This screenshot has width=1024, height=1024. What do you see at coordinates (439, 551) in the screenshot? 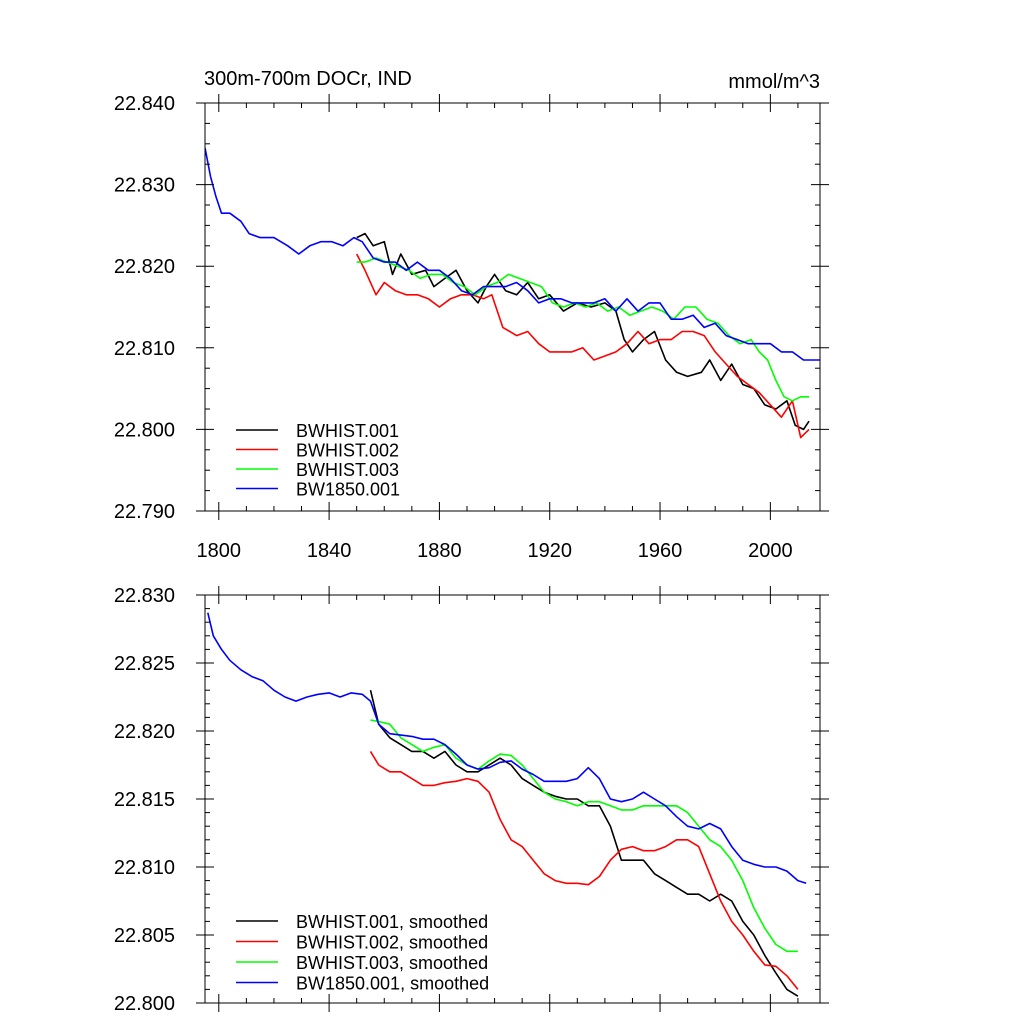
I see `top-xtick-label: 1880` at bounding box center [439, 551].